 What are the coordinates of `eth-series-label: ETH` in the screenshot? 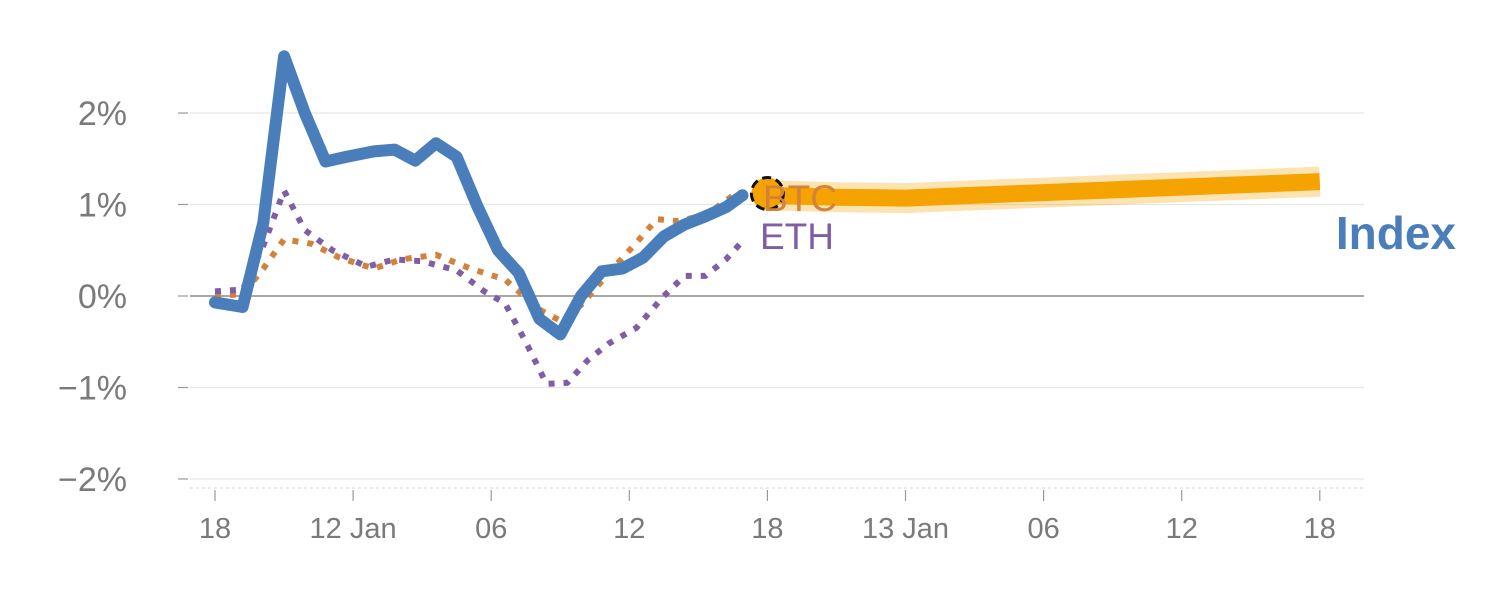 It's located at (797, 236).